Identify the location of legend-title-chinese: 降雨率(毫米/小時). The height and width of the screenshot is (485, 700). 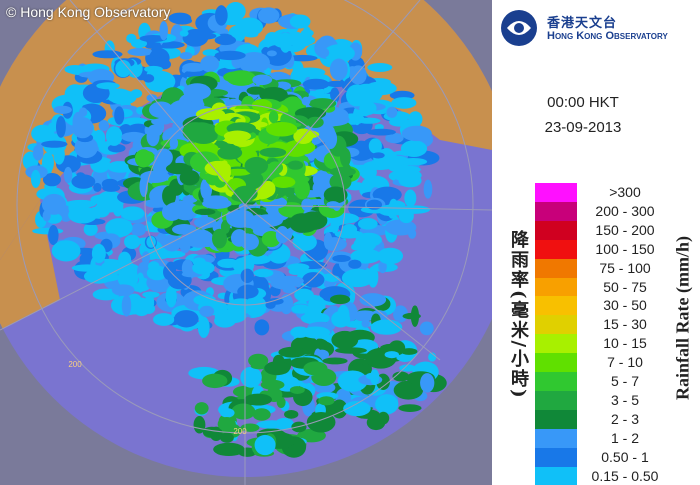
(518, 315).